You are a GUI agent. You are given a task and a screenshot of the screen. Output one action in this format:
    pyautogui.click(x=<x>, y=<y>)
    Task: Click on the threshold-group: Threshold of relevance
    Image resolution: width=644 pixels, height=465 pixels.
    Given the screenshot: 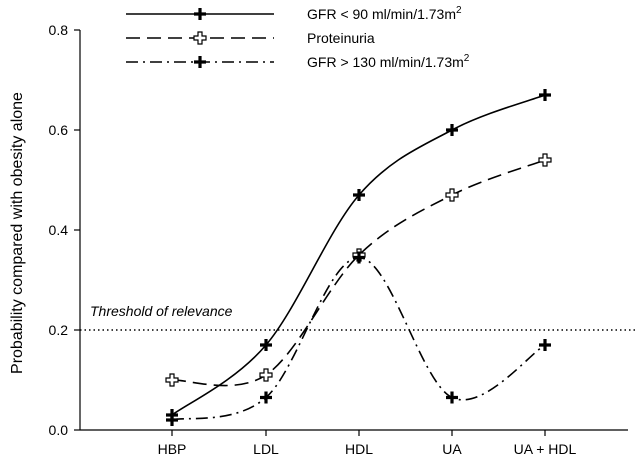 What is the action you would take?
    pyautogui.click(x=358, y=317)
    